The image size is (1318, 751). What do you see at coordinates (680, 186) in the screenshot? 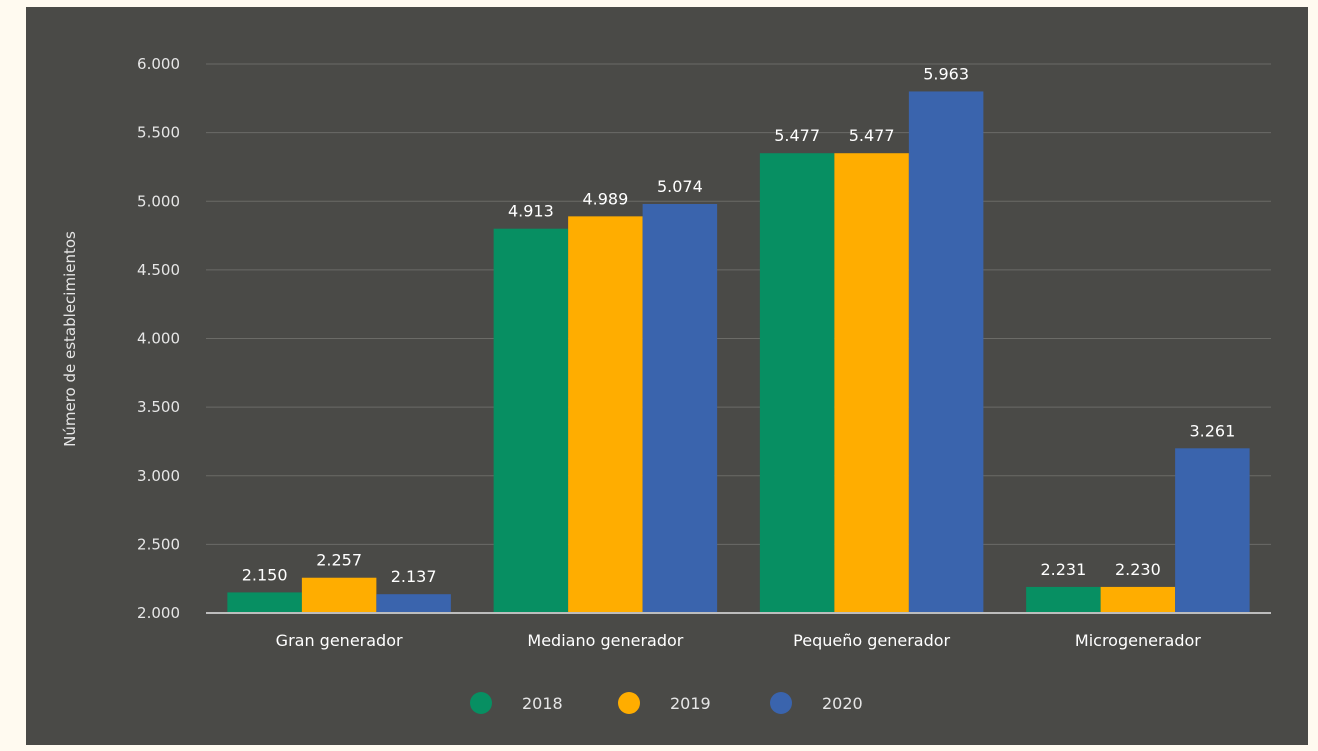
I see `data-label: 5.074` at bounding box center [680, 186].